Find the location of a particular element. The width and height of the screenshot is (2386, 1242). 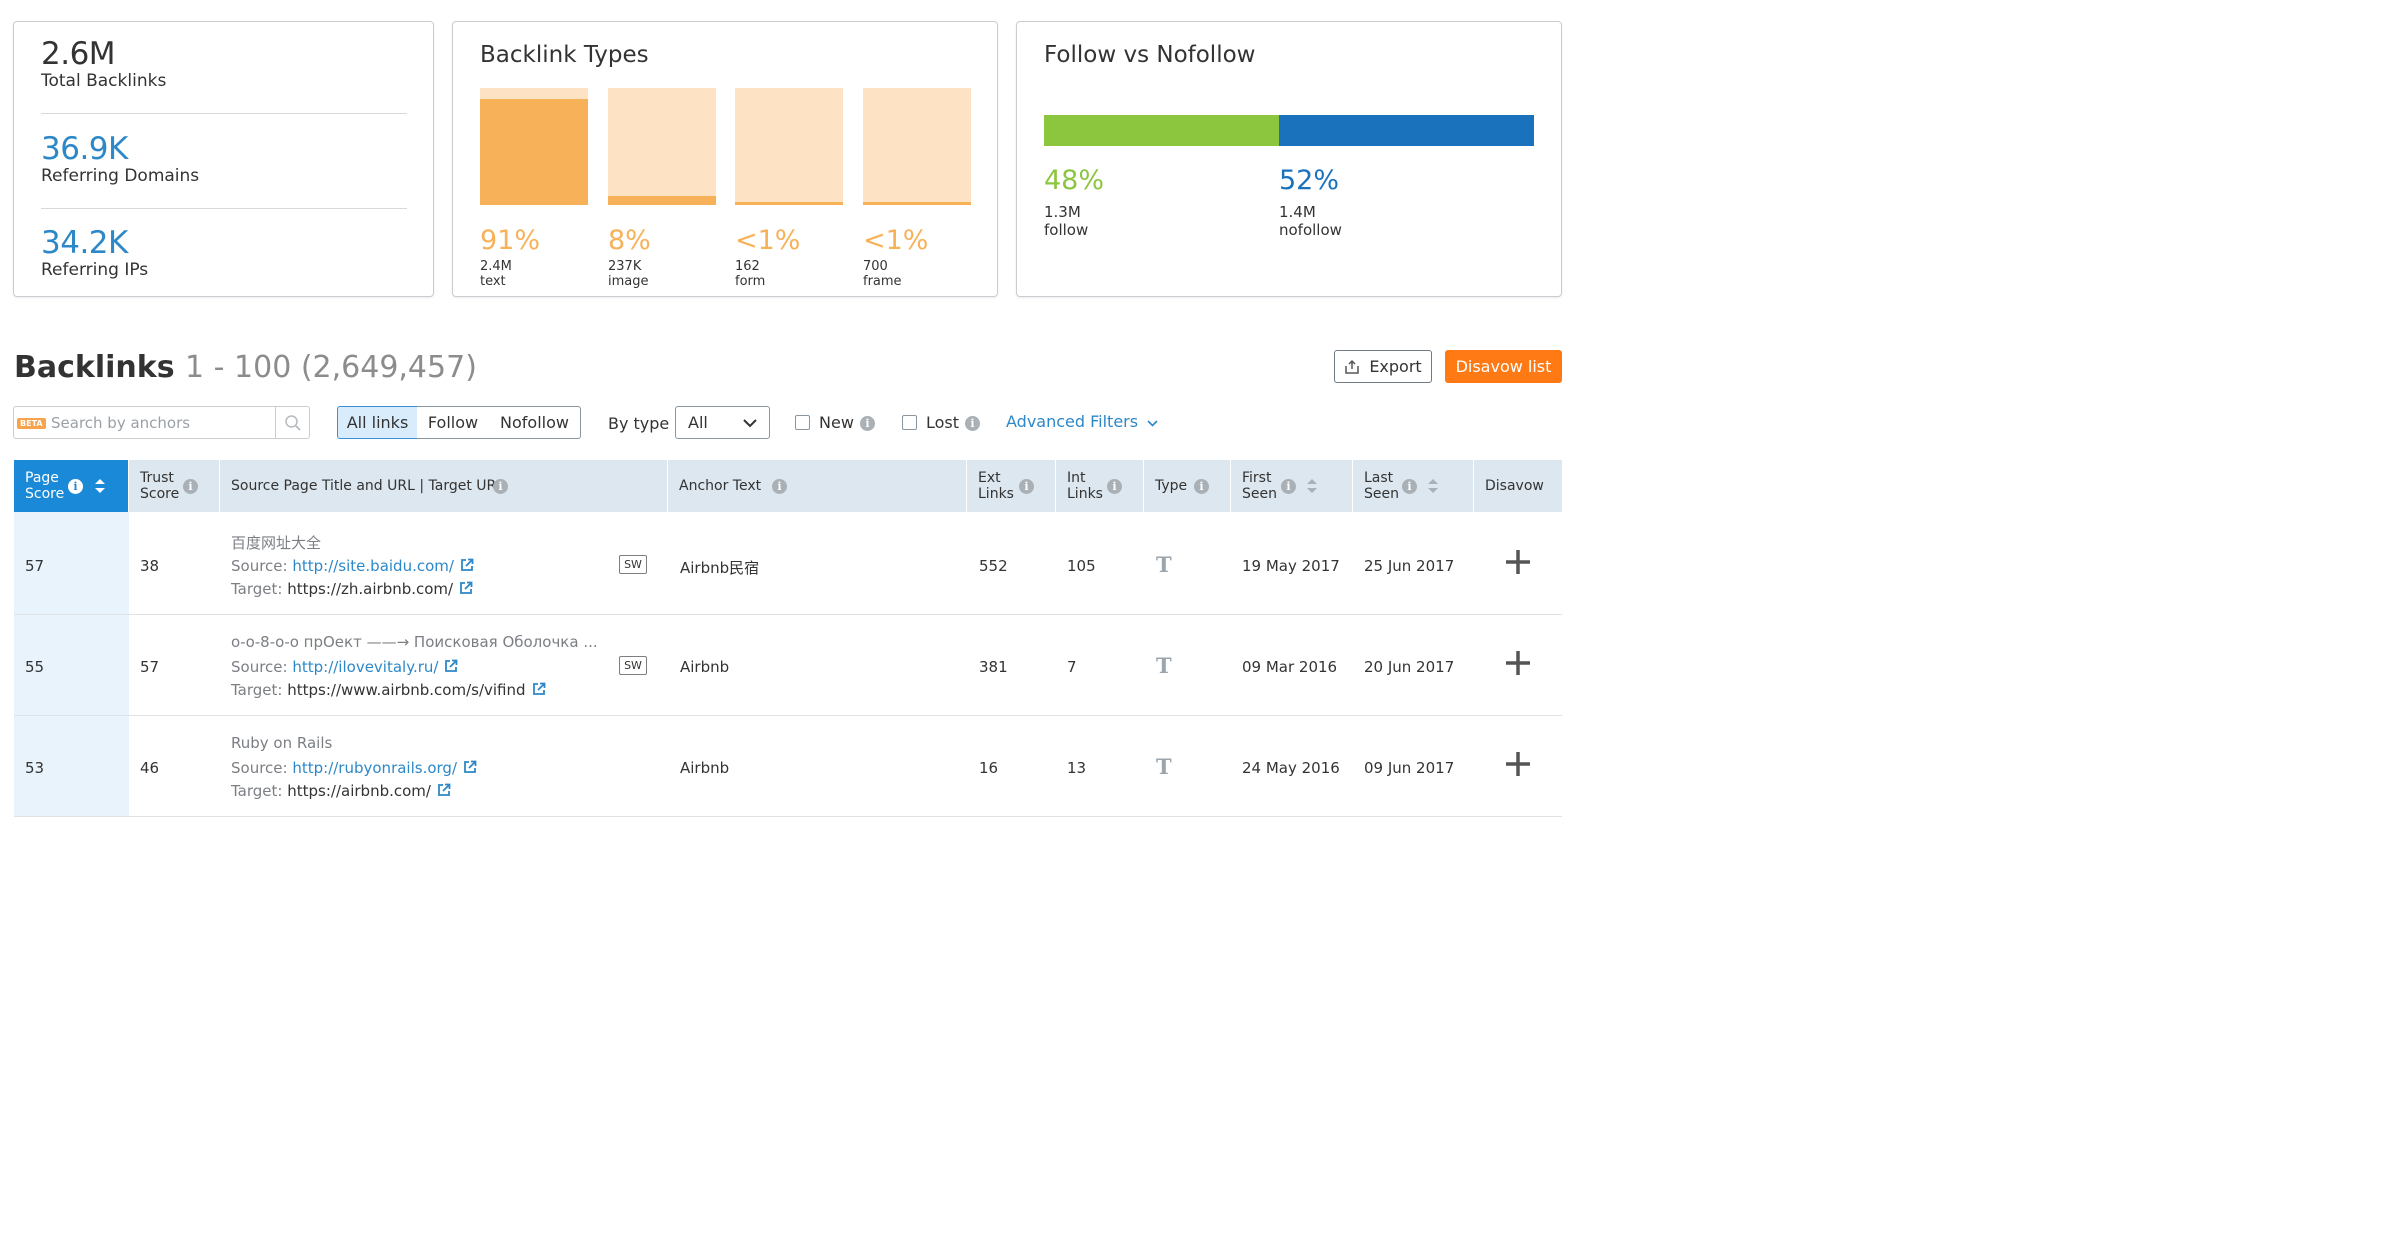

trust-score-cell: 38 is located at coordinates (150, 566).